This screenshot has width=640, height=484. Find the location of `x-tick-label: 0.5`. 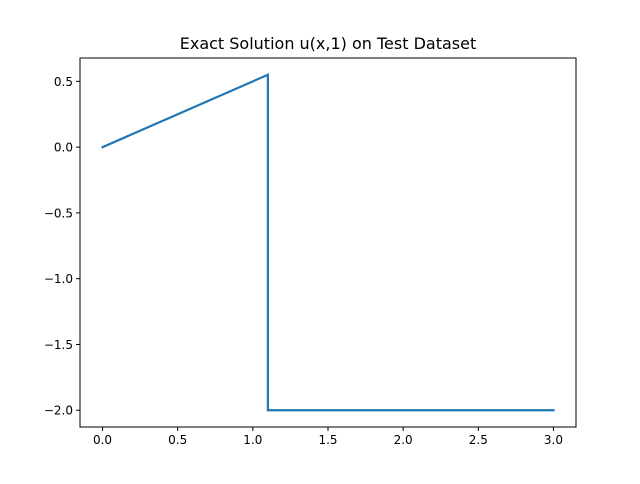

x-tick-label: 0.5 is located at coordinates (177, 440).